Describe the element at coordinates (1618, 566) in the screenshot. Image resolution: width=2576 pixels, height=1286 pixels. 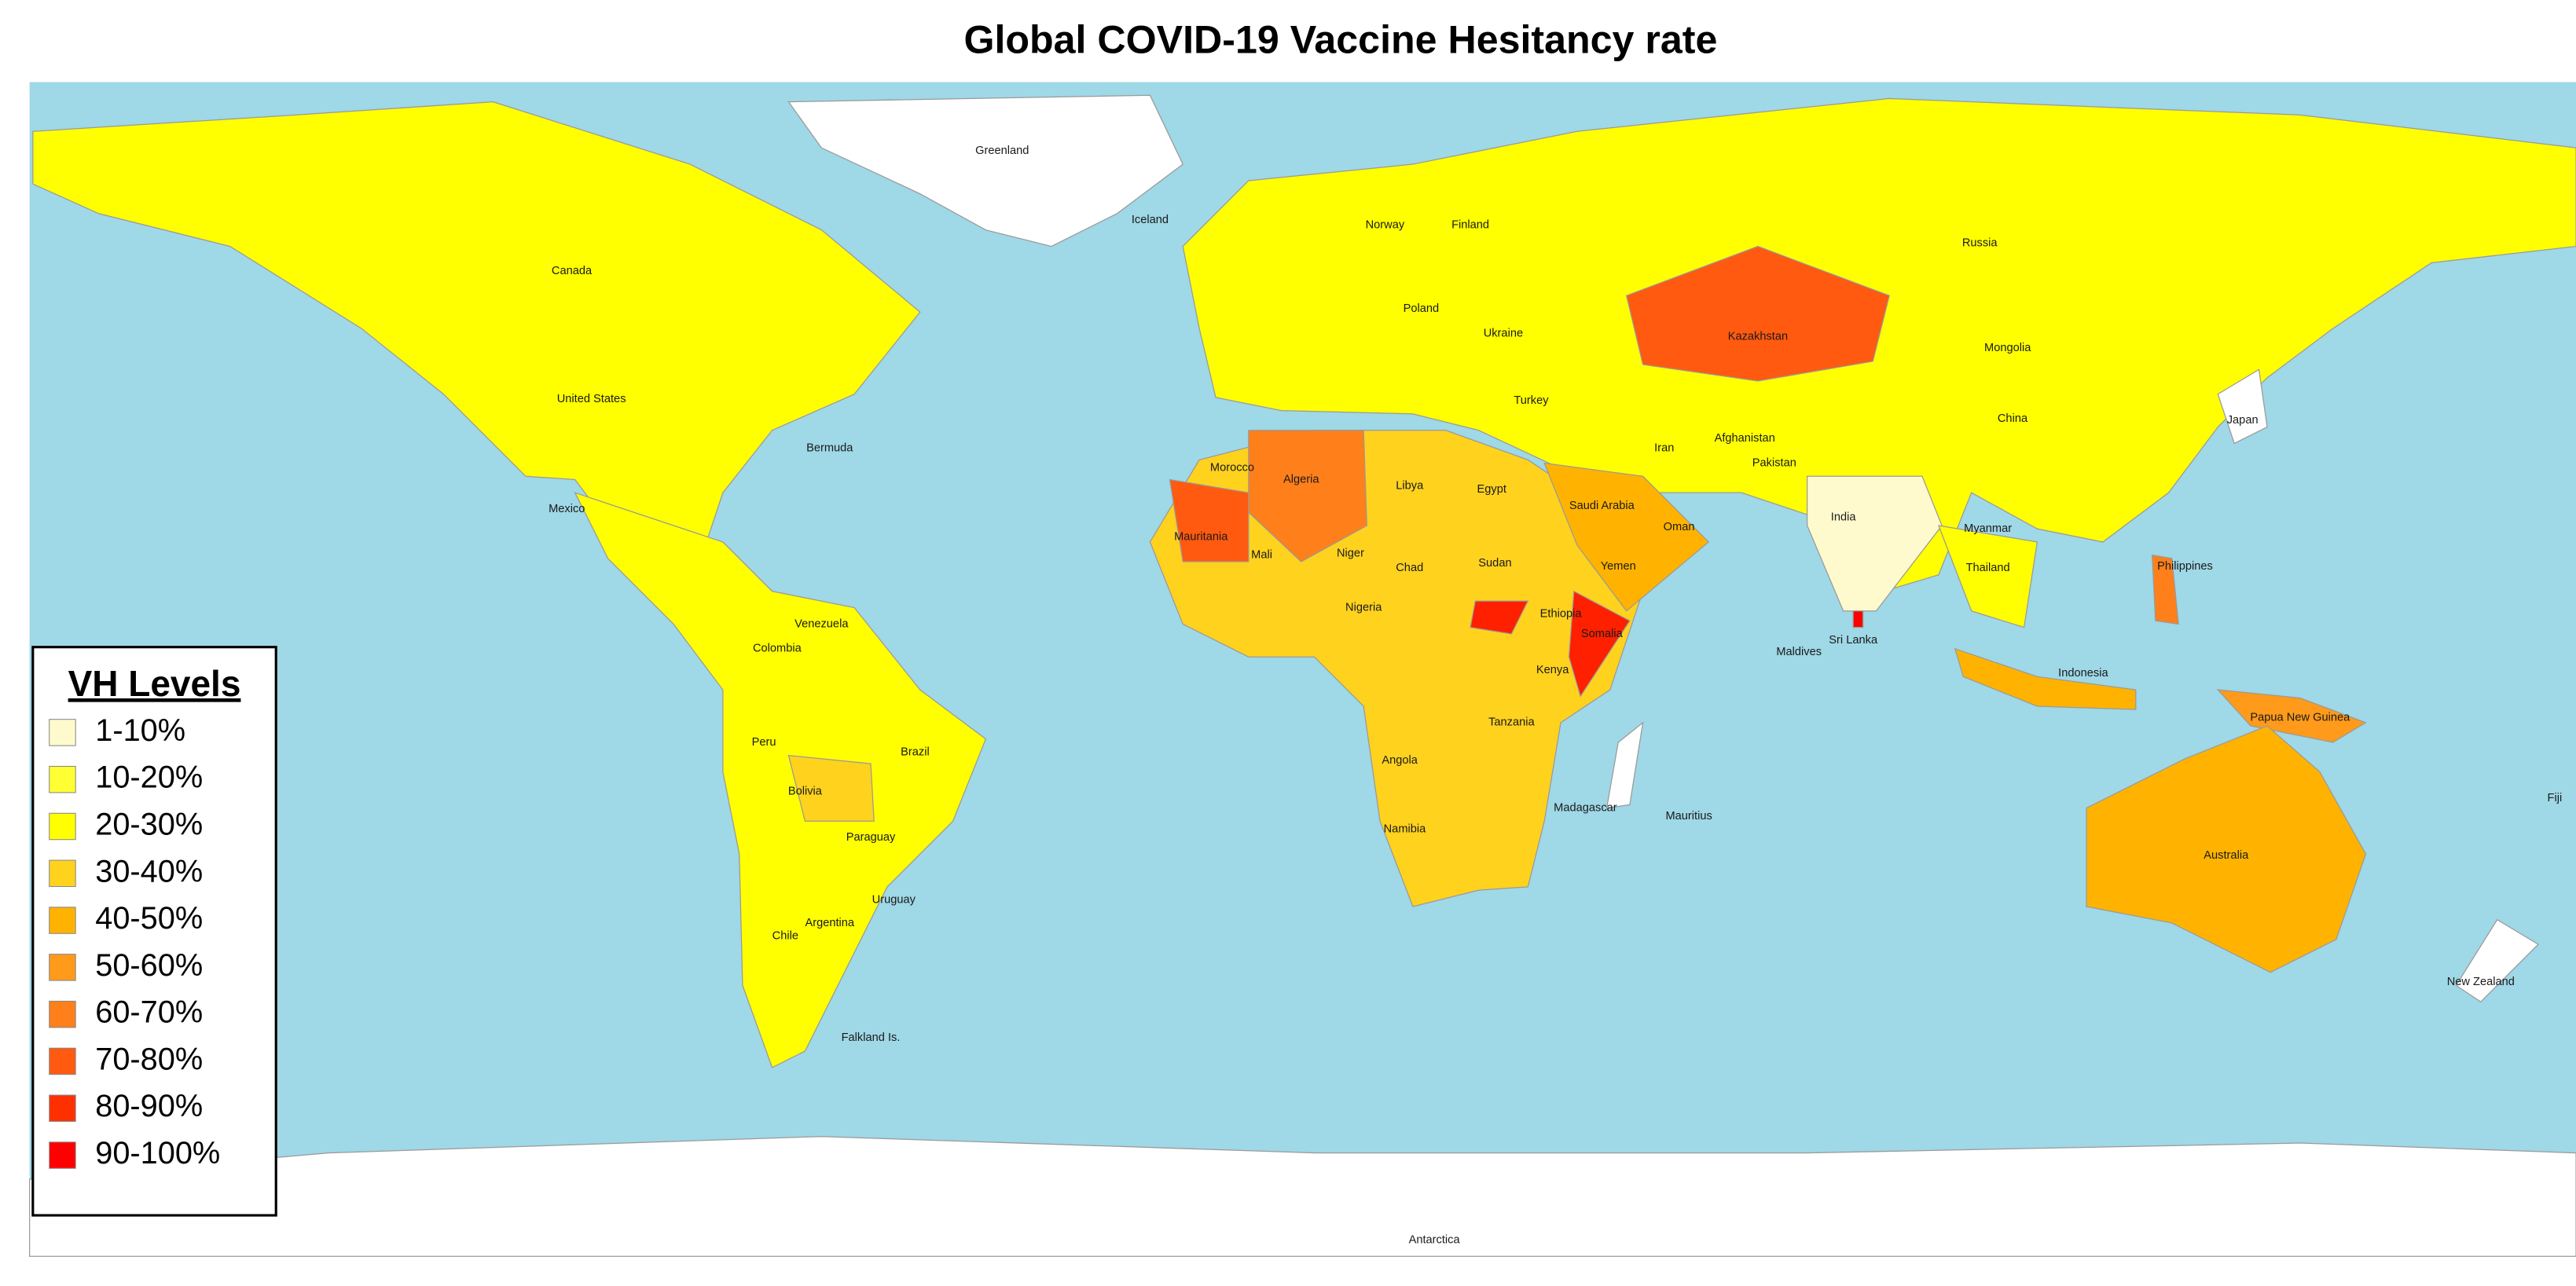
I see `country-label: Yemen` at that location.